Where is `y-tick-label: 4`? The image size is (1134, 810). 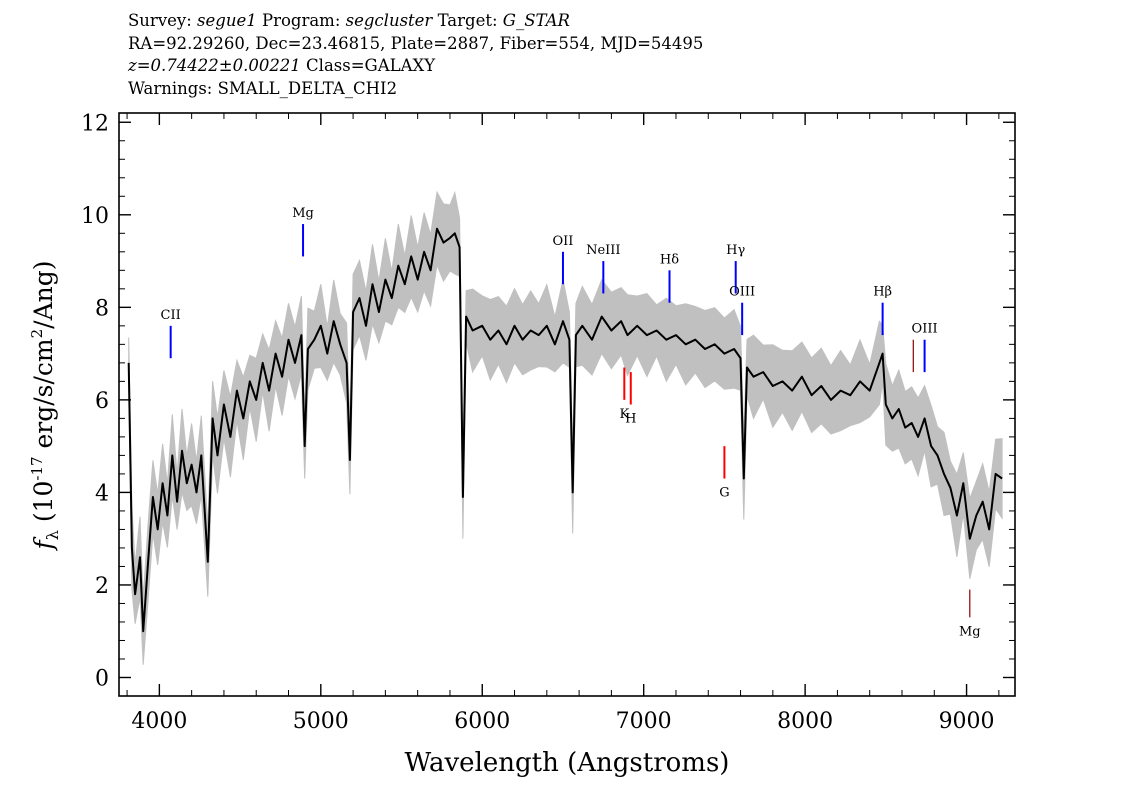 y-tick-label: 4 is located at coordinates (102, 493).